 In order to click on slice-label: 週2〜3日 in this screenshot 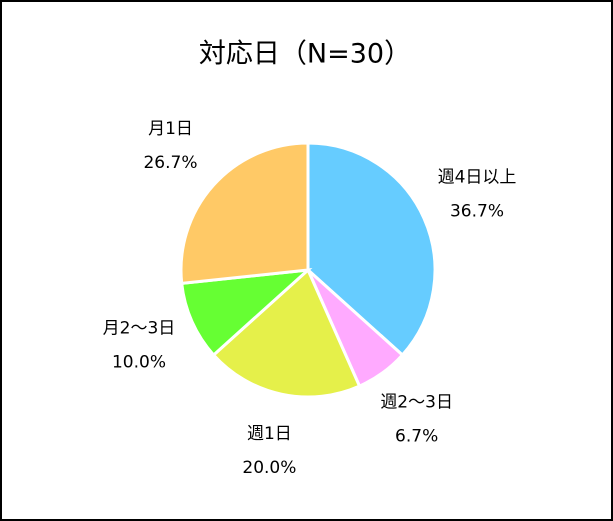, I will do `click(416, 403)`.